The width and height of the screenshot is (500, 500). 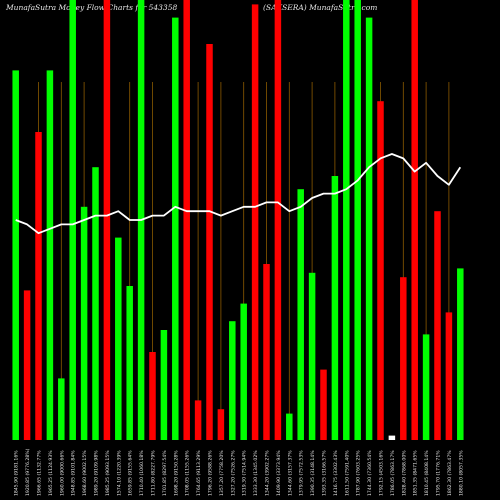 I want to click on bar-white, so click(x=392, y=437).